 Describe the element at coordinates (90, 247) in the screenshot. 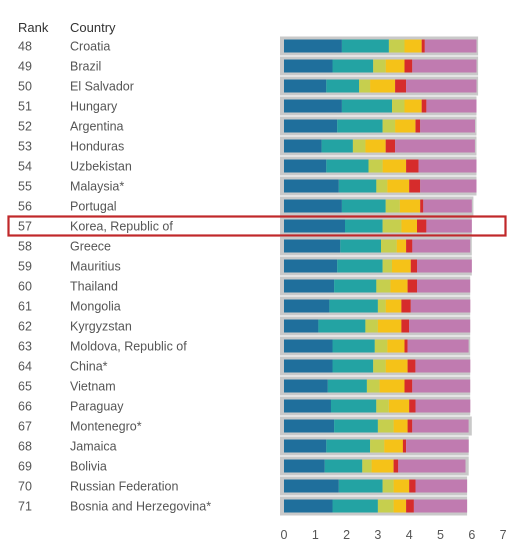

I see `country-label: Greece` at that location.